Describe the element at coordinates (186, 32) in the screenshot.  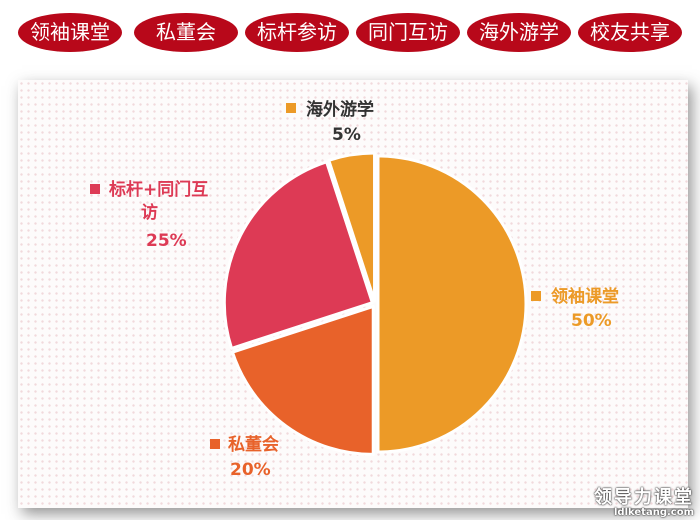
I see `tab-private-board: 私董会` at that location.